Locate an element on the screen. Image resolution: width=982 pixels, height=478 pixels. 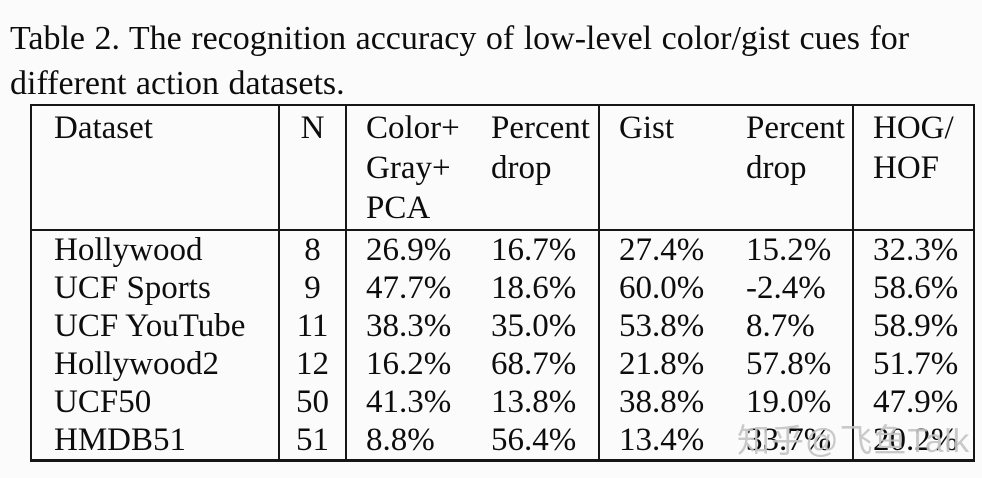
cell-n: 12 is located at coordinates (312, 364).